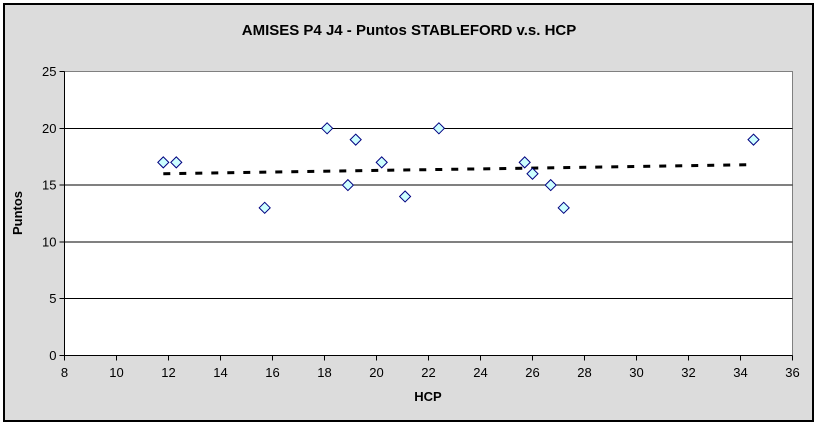 The width and height of the screenshot is (817, 426). I want to click on x-tick-label: 20, so click(376, 372).